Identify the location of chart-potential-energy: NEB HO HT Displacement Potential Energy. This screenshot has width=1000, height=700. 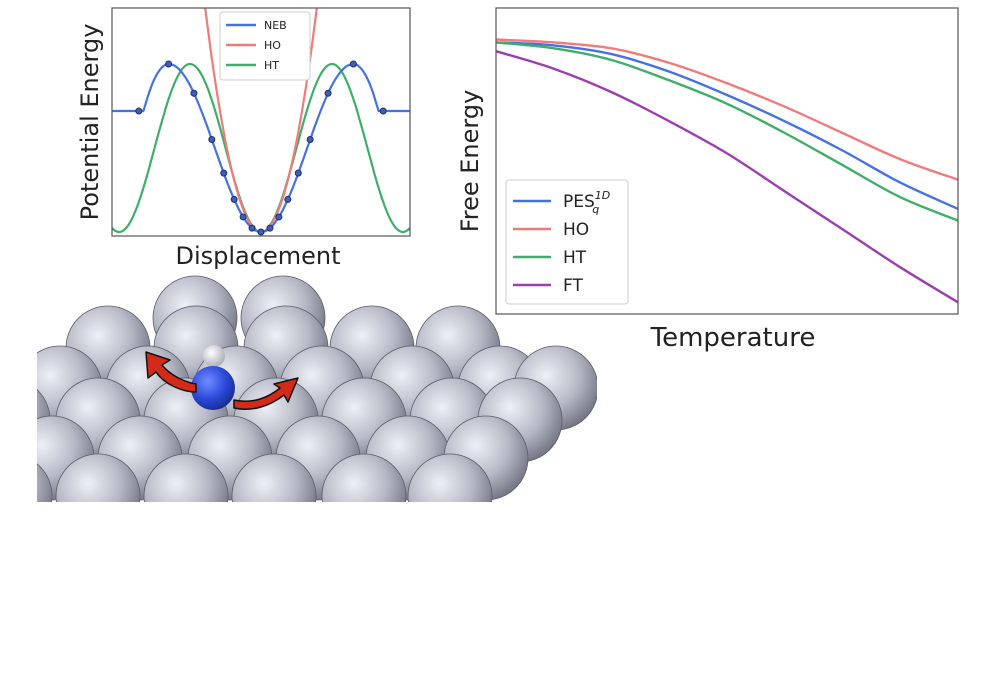
(243, 138).